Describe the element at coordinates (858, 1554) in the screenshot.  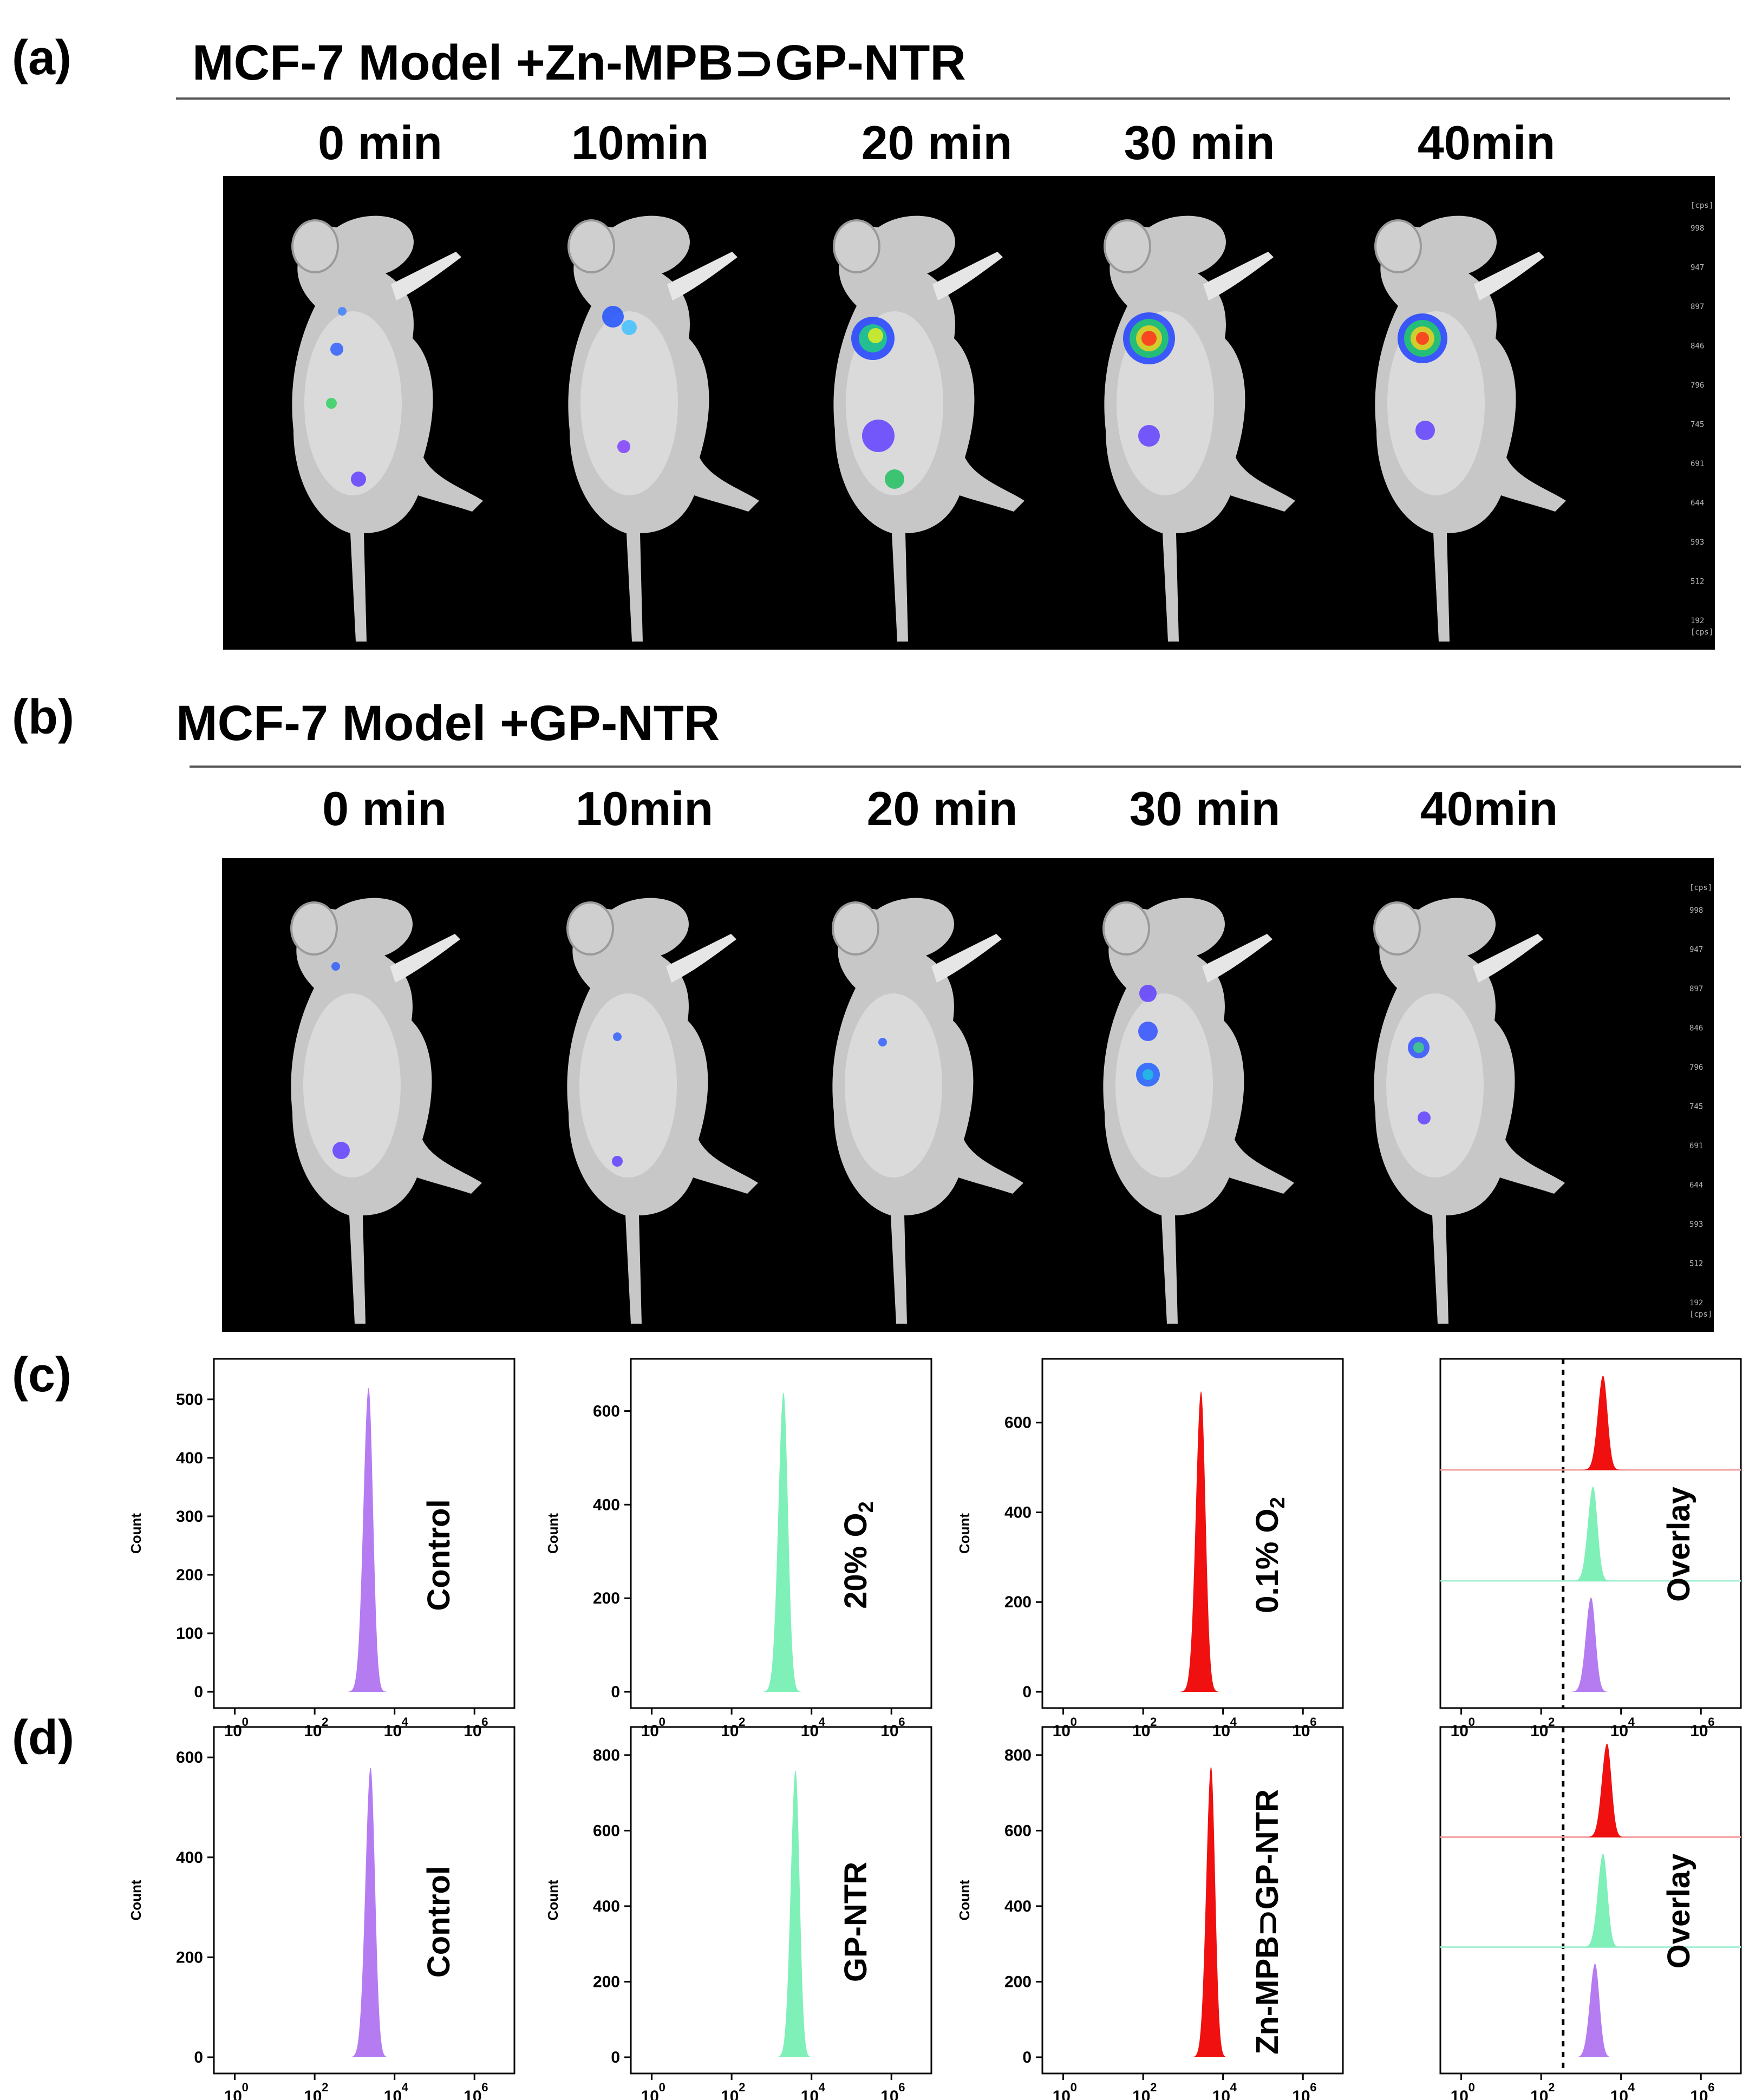
I see `condition-label: 20% O2` at that location.